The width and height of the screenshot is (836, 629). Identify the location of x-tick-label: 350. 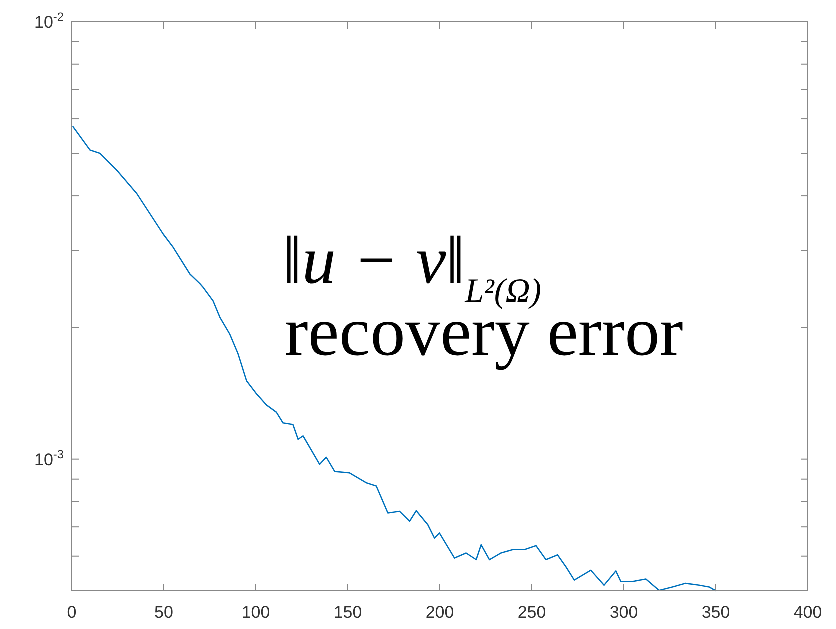
(716, 612).